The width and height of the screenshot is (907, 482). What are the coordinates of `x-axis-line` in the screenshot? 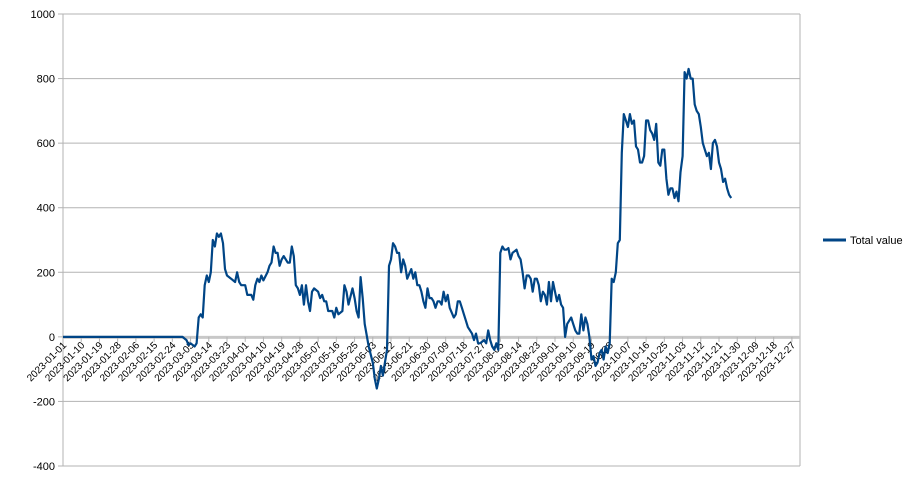 It's located at (431, 337).